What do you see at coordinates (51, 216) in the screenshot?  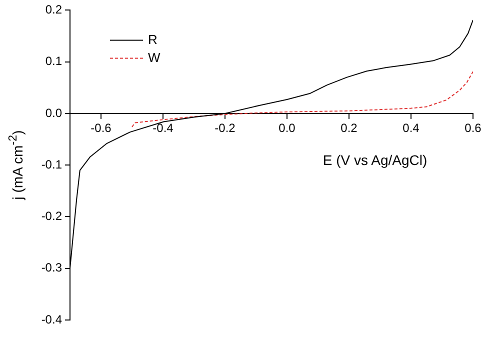 I see `y-tick-label: -0.2` at bounding box center [51, 216].